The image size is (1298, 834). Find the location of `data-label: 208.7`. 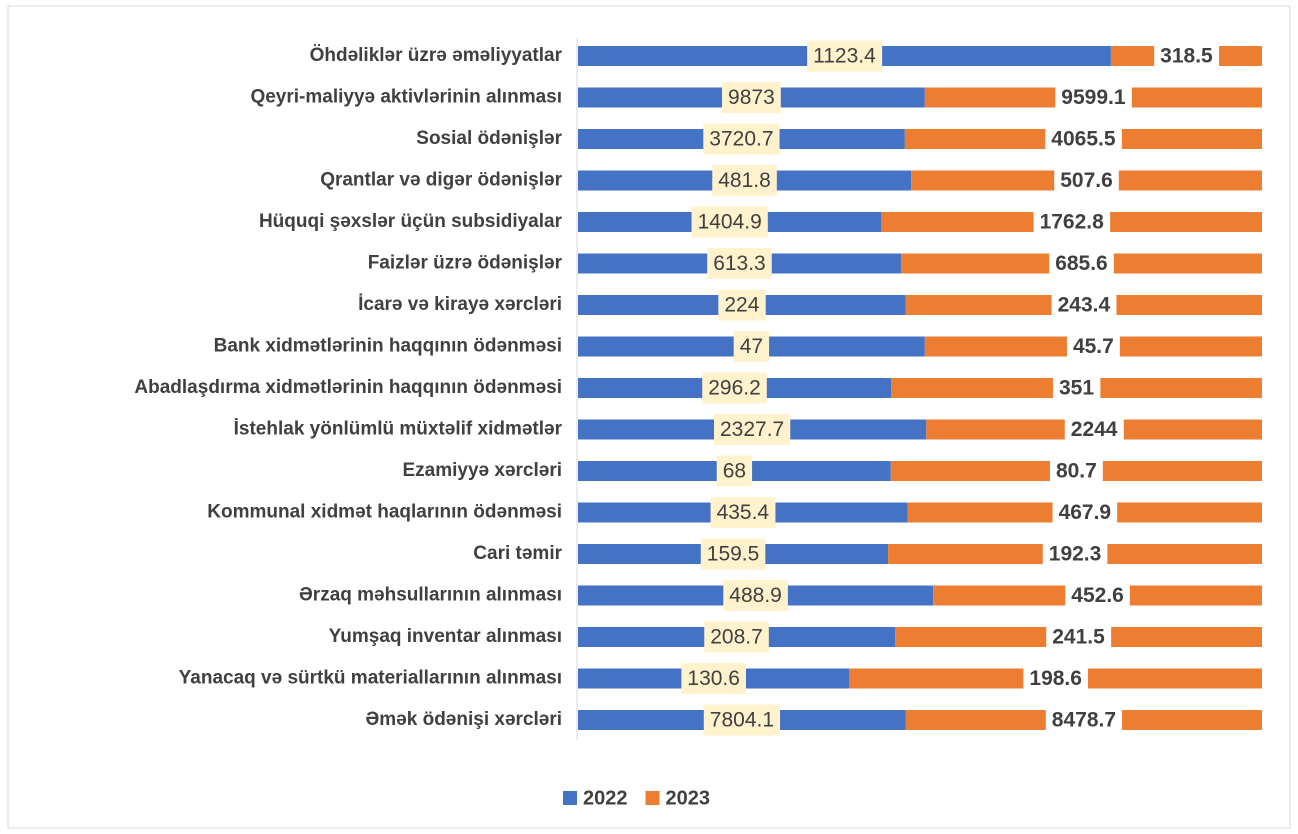

data-label: 208.7 is located at coordinates (736, 637).